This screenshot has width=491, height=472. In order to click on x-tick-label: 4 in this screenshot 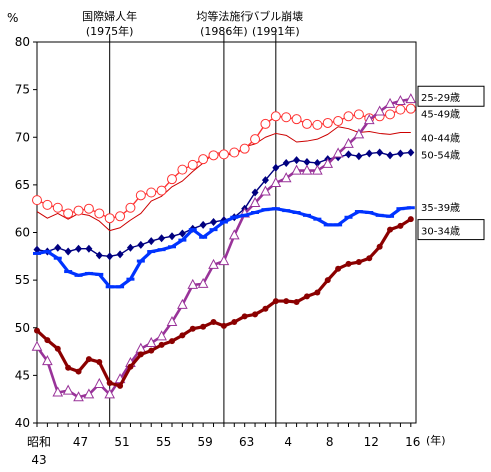, I will do `click(288, 442)`.